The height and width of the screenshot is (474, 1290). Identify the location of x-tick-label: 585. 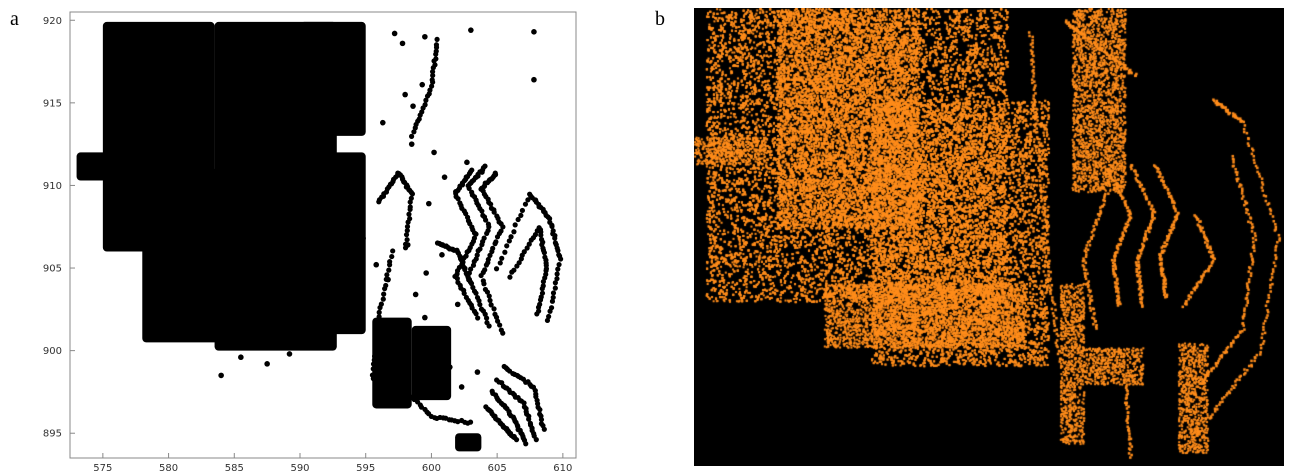
(234, 468).